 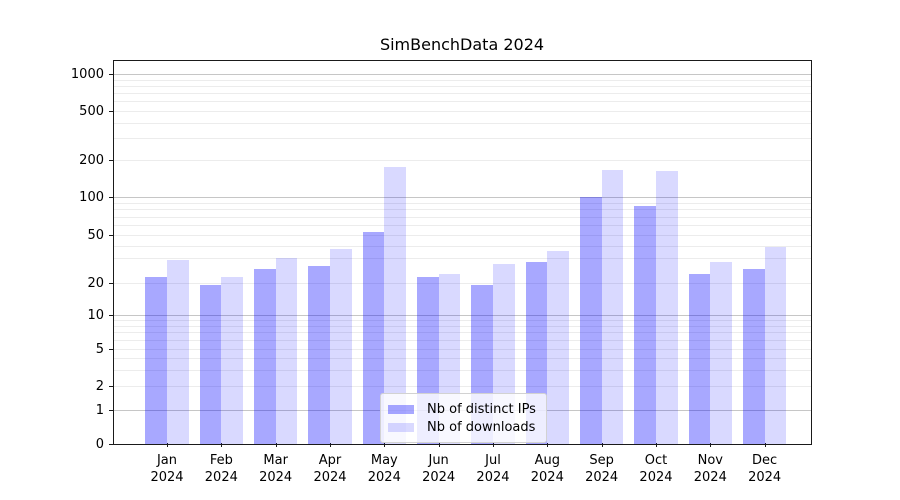 I want to click on y-tick-label: 20, so click(x=95, y=283).